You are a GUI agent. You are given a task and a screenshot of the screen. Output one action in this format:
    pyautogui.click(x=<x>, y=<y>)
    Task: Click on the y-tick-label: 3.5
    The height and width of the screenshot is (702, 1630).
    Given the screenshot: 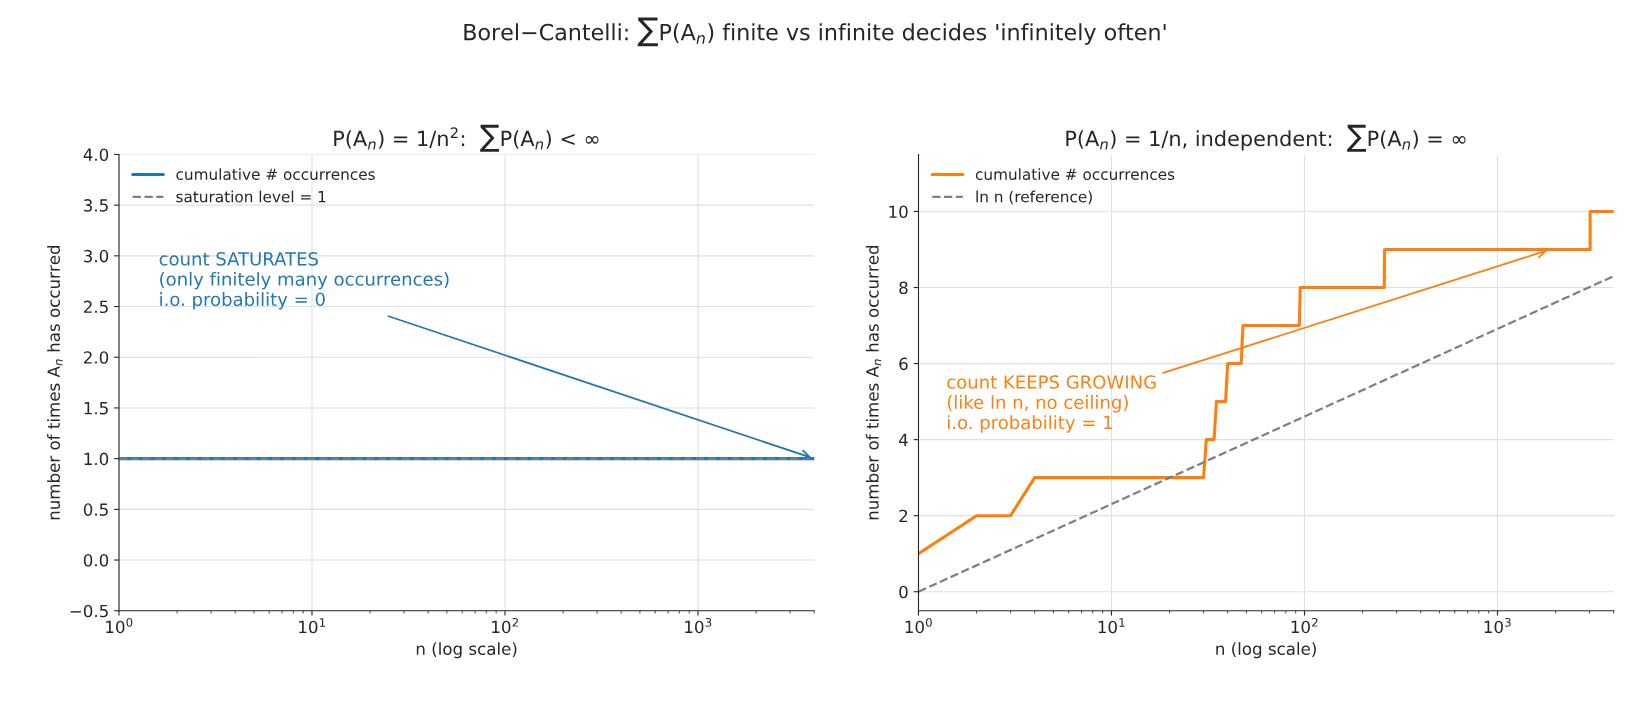 What is the action you would take?
    pyautogui.click(x=96, y=205)
    